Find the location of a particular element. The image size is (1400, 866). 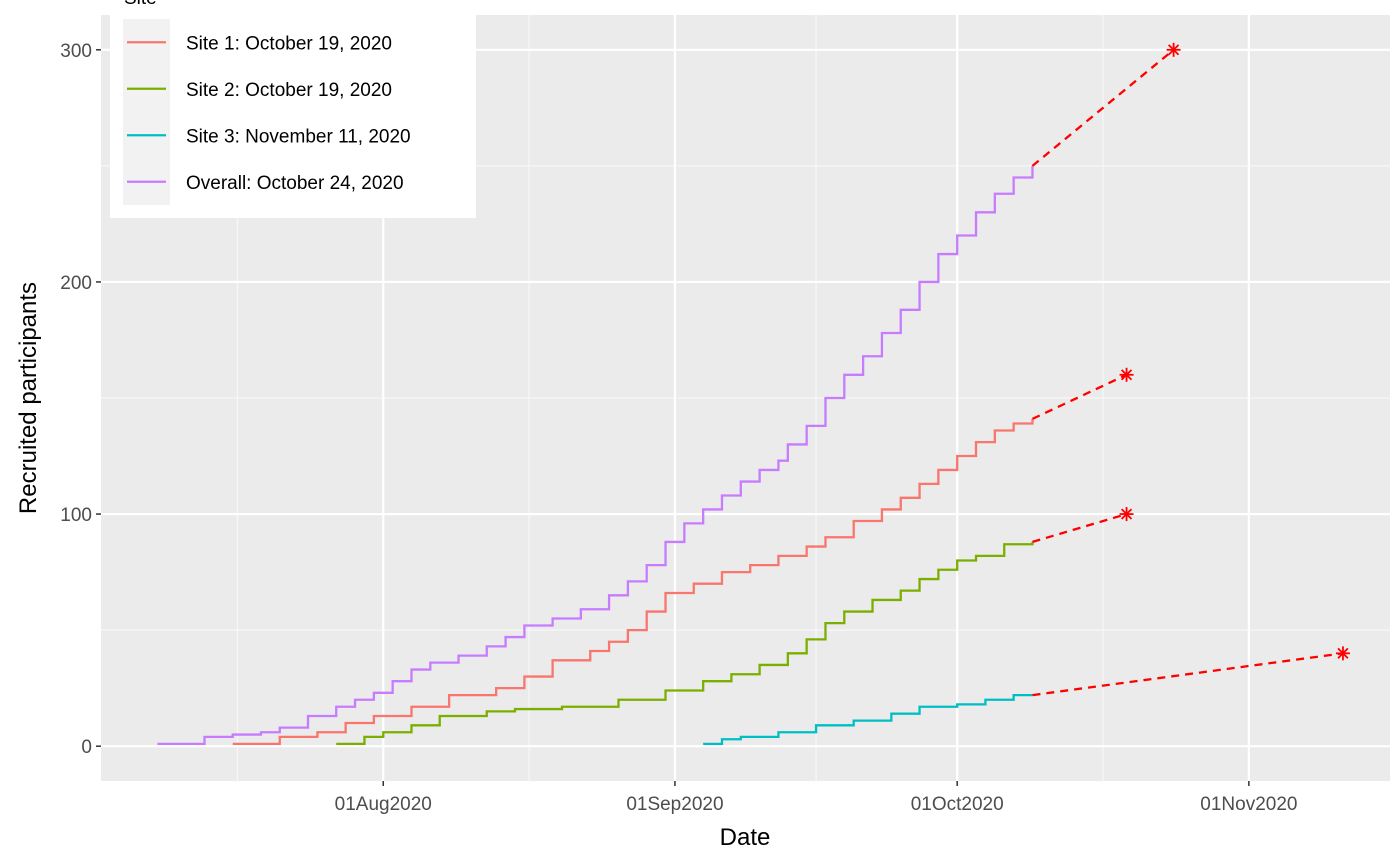

x-axis-title: Date is located at coordinates (745, 837).